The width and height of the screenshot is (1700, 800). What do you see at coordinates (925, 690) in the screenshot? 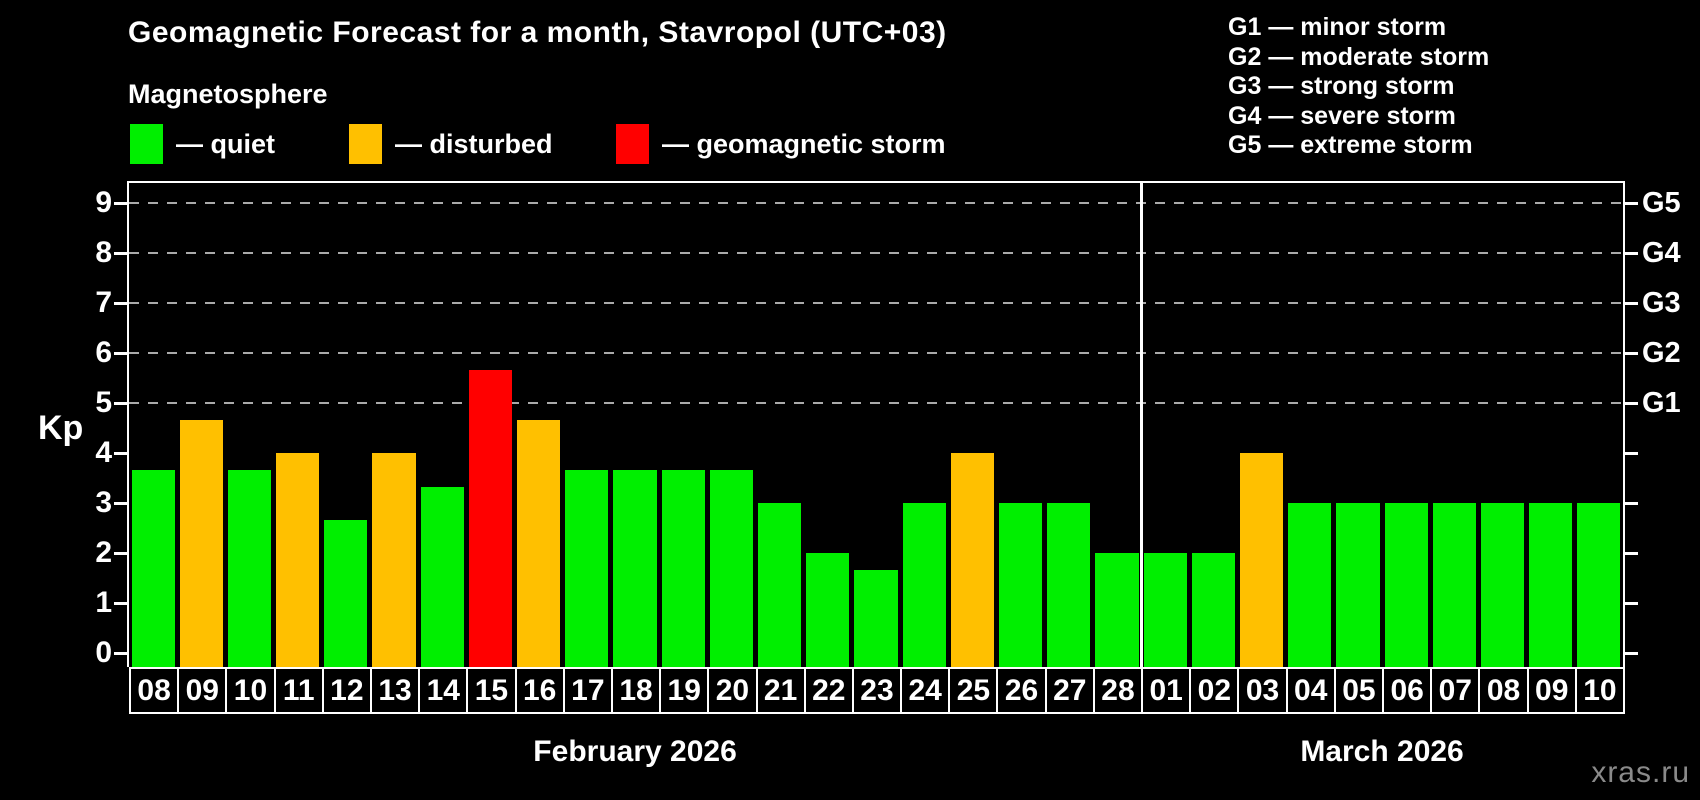
I see `day-label-24: 24` at bounding box center [925, 690].